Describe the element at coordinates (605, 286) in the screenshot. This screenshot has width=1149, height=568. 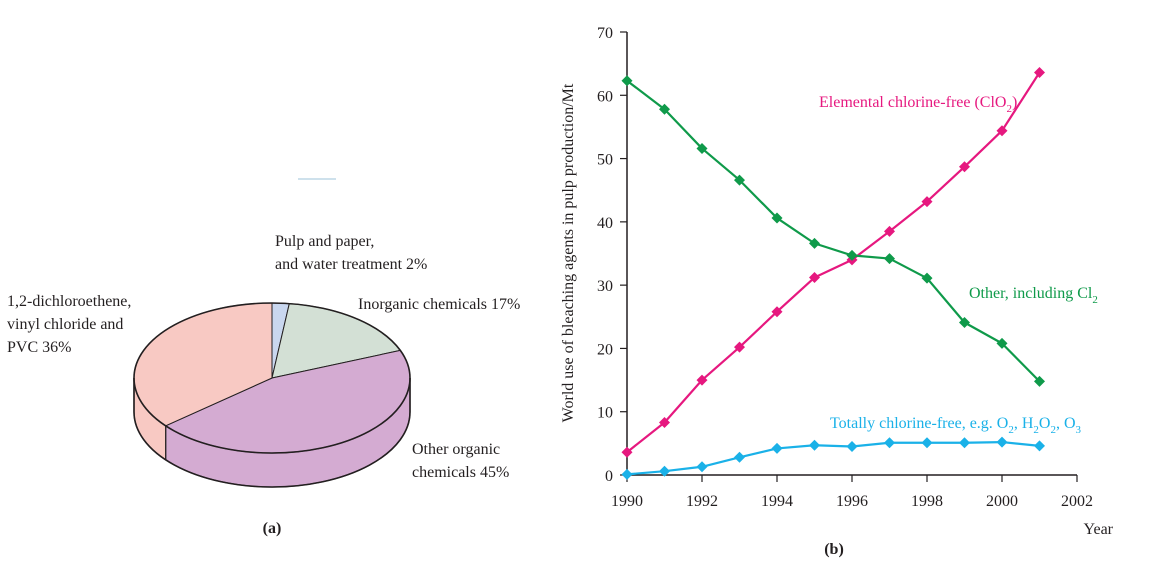
I see `y-tick-label: 30` at that location.